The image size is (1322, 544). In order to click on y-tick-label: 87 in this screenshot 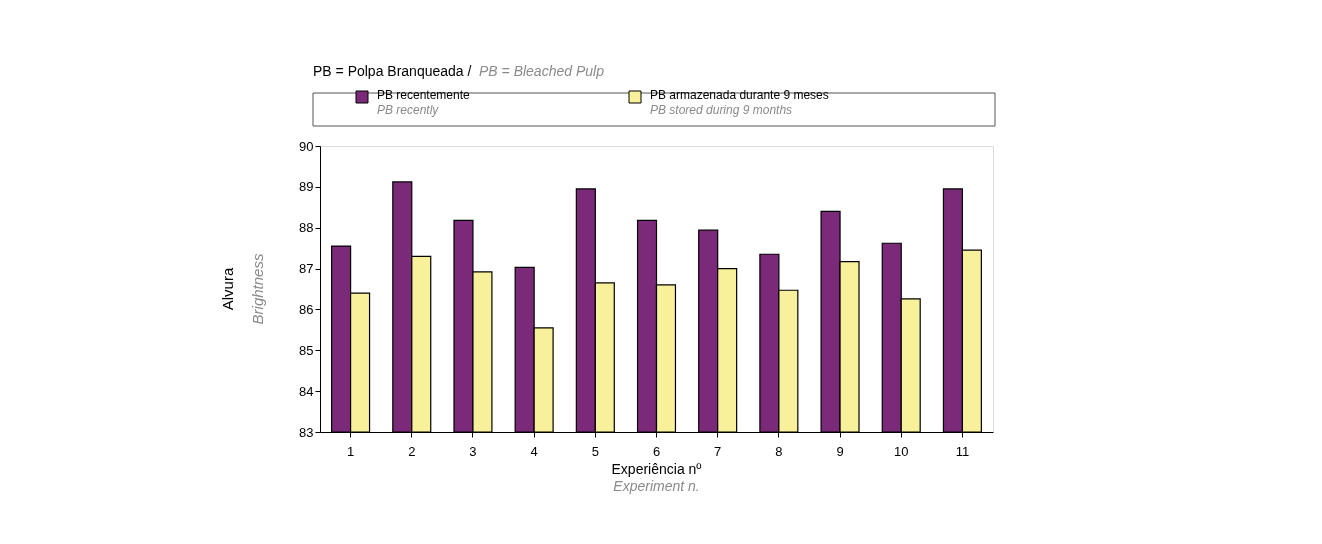, I will do `click(306, 269)`.